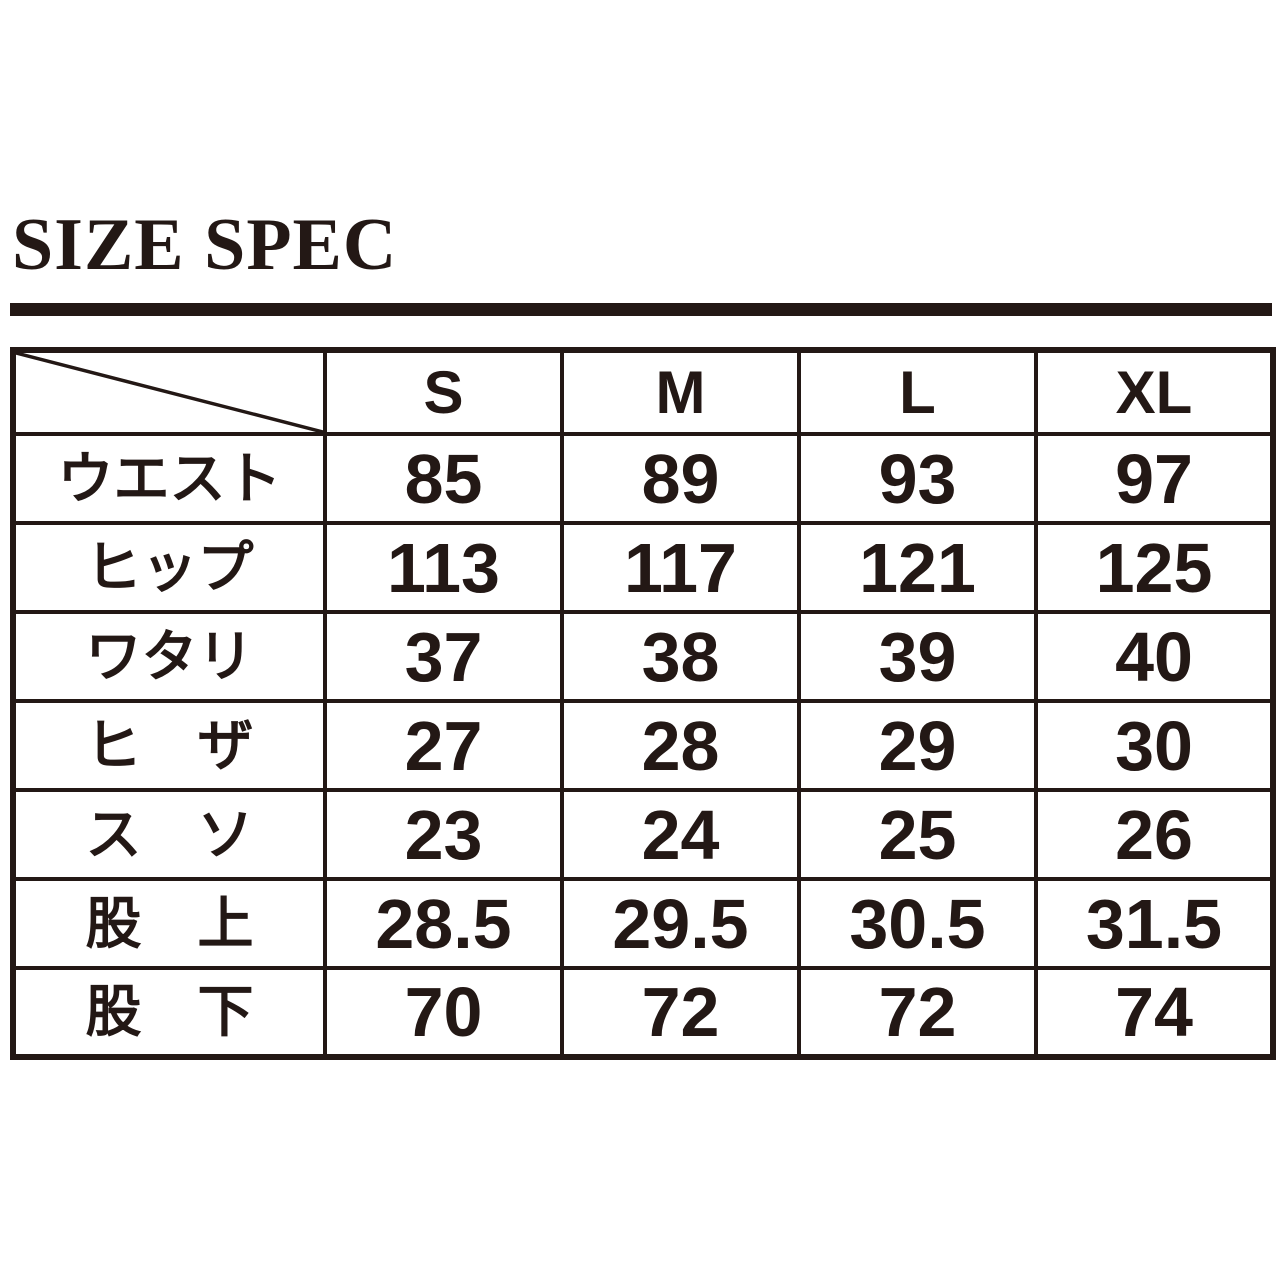 The width and height of the screenshot is (1280, 1280). I want to click on table-row-waist: ウエスト 85 89 93 97, so click(643, 478).